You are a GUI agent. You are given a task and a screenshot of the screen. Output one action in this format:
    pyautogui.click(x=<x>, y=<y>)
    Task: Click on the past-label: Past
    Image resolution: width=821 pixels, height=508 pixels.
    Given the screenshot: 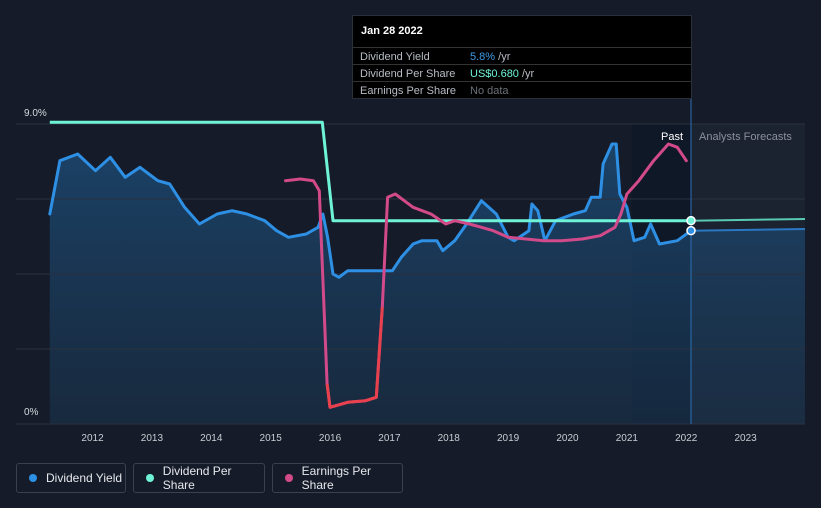 What is the action you would take?
    pyautogui.click(x=672, y=137)
    